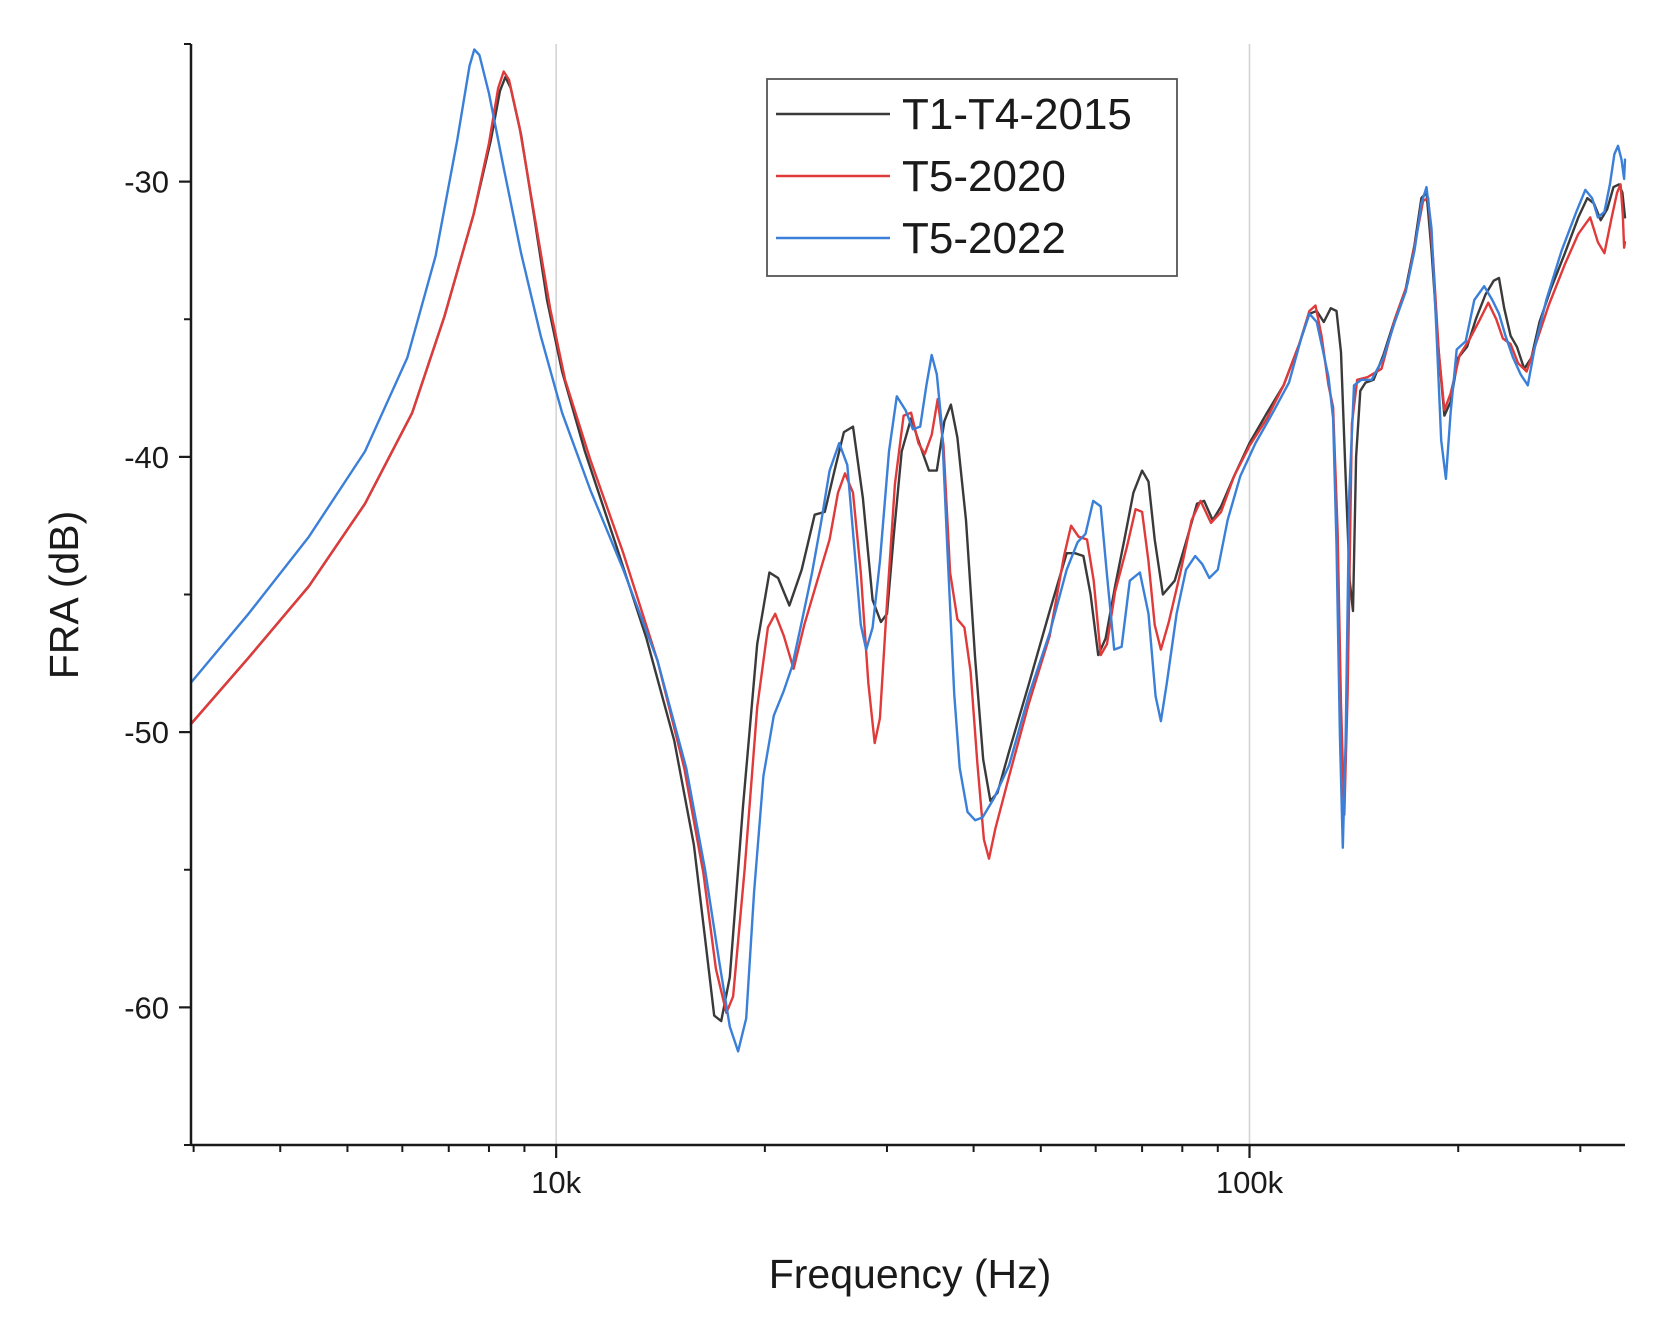  Describe the element at coordinates (146, 457) in the screenshot. I see `y-tick-label-1: -40` at that location.